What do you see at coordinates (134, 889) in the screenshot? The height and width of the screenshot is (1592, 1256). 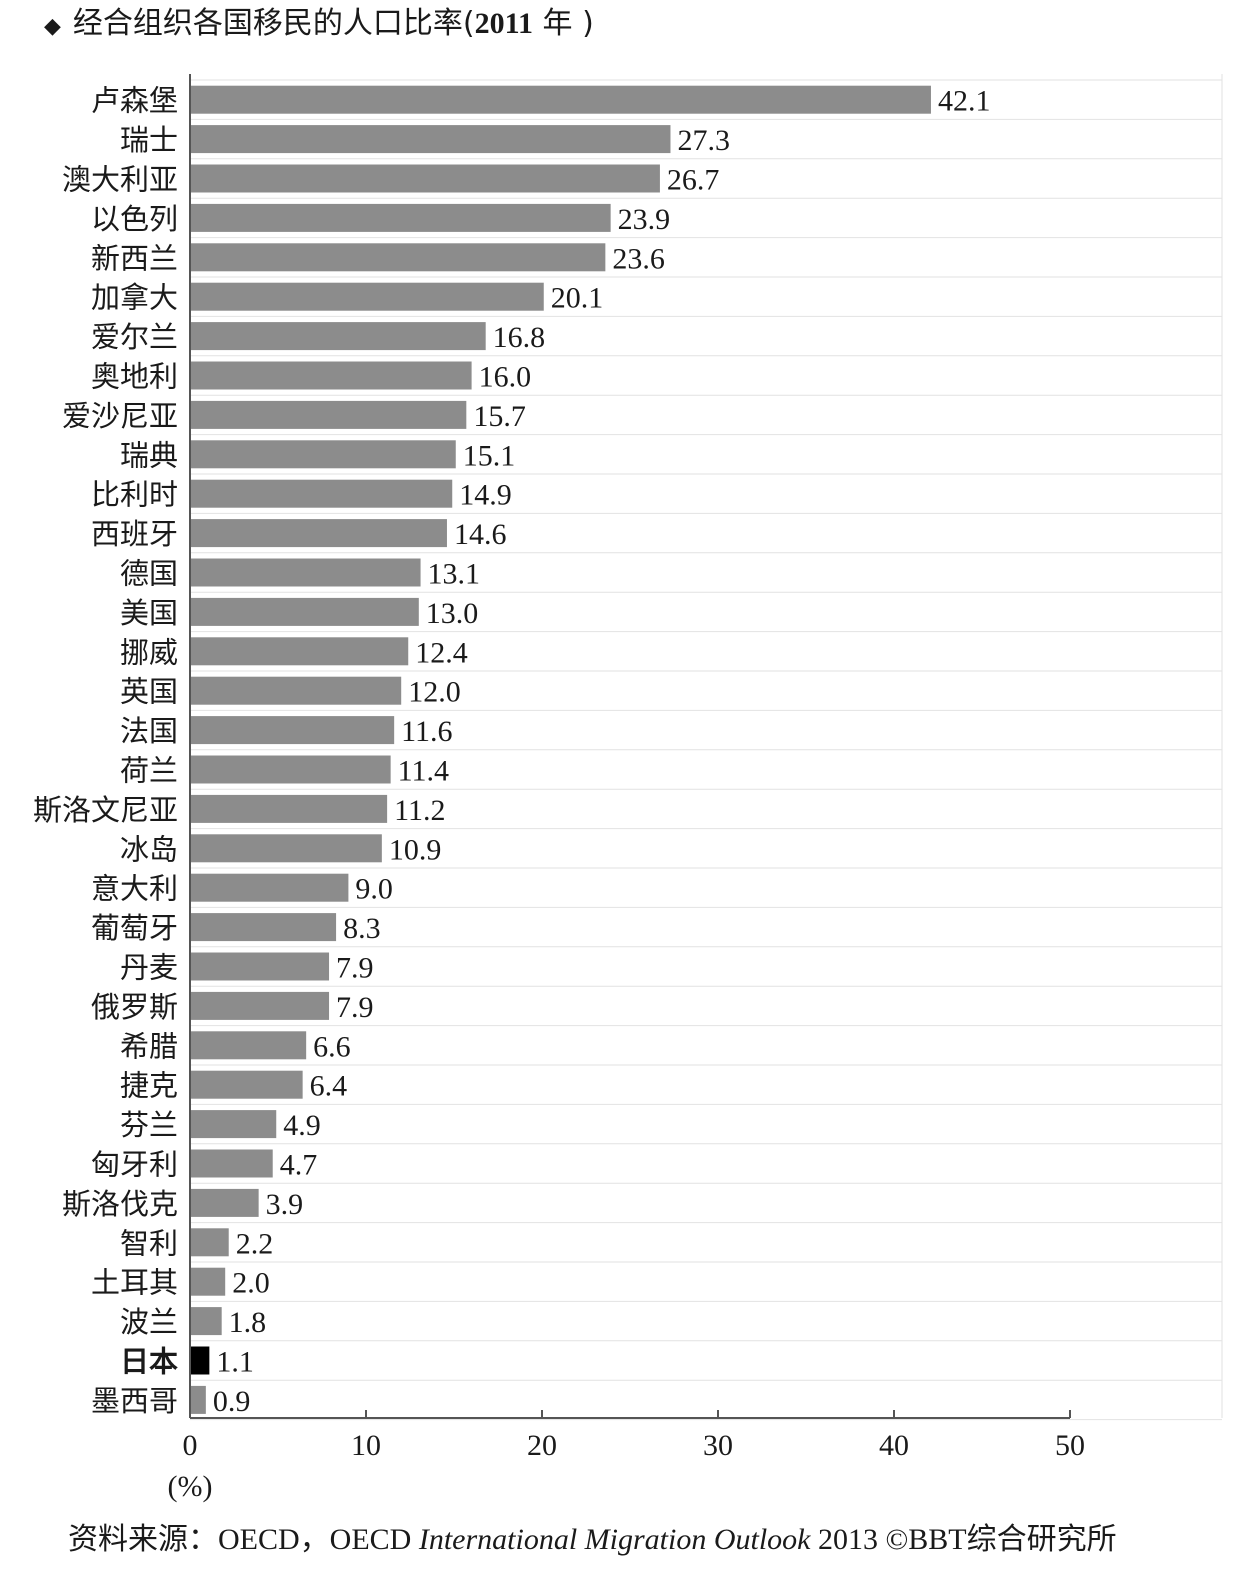 I see `category-label: 意大利` at bounding box center [134, 889].